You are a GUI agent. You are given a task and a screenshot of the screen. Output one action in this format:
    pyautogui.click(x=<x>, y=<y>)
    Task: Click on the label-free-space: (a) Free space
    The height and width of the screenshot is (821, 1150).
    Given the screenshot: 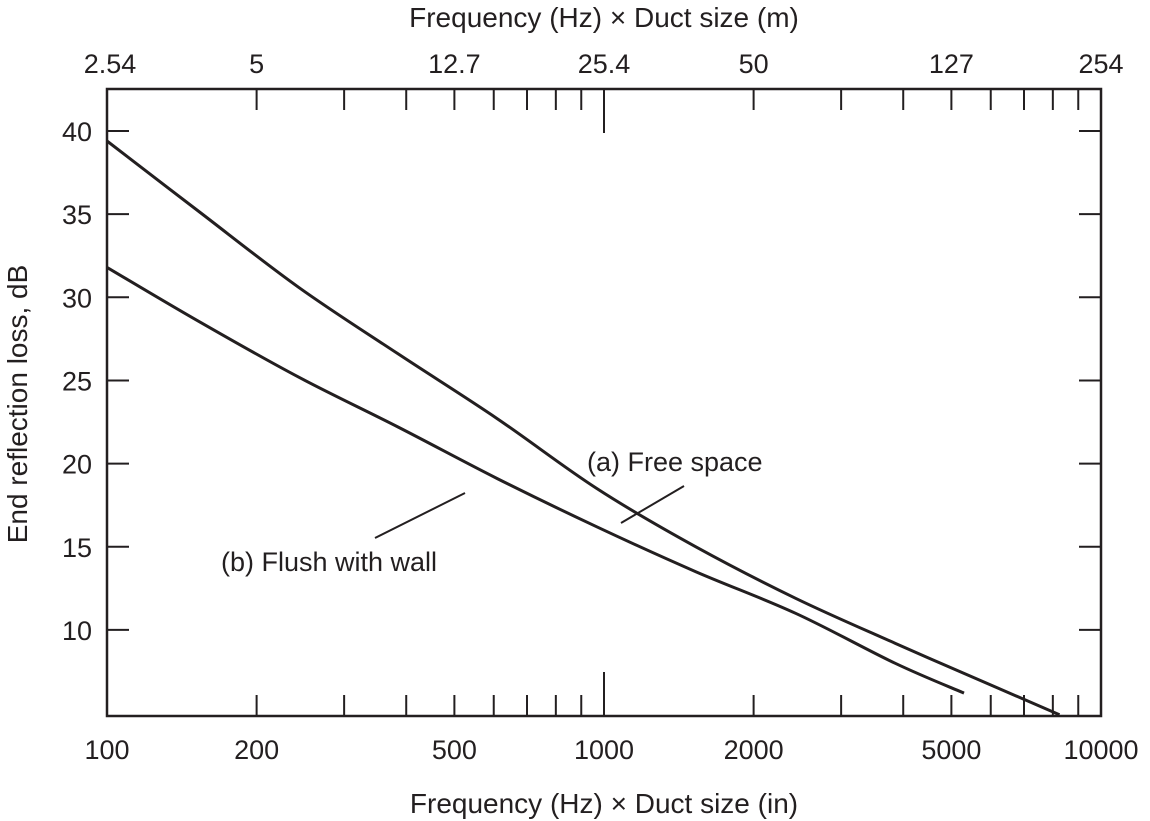 What is the action you would take?
    pyautogui.click(x=675, y=462)
    